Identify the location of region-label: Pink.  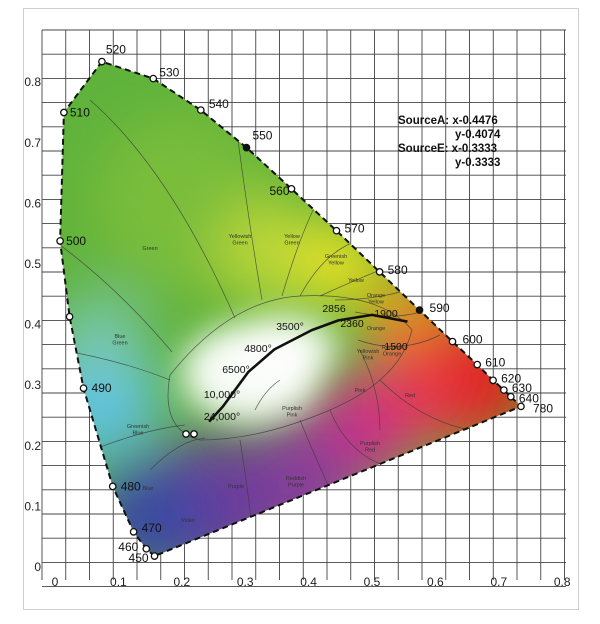
(360, 391).